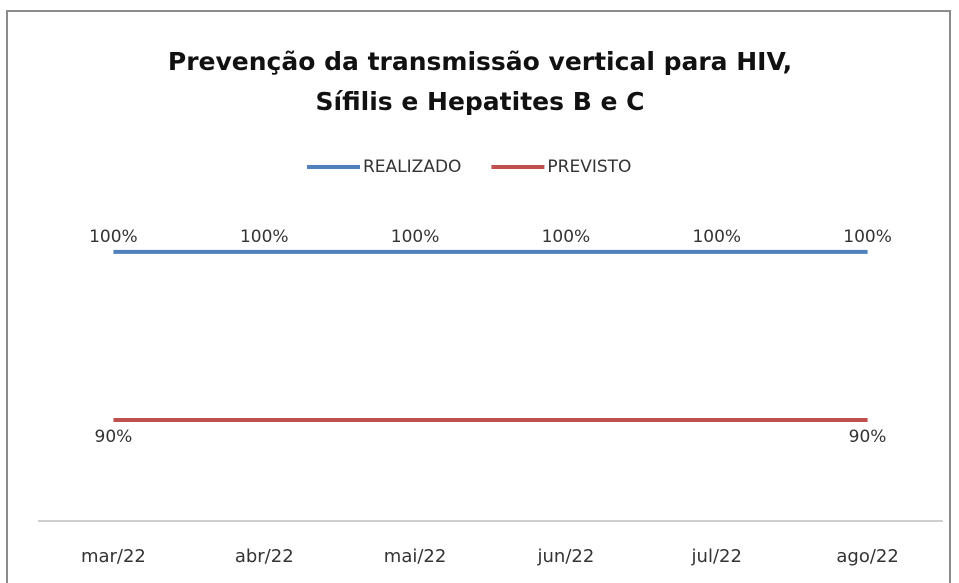 The height and width of the screenshot is (583, 959). Describe the element at coordinates (716, 556) in the screenshot. I see `x-tick-label: jul/22` at that location.